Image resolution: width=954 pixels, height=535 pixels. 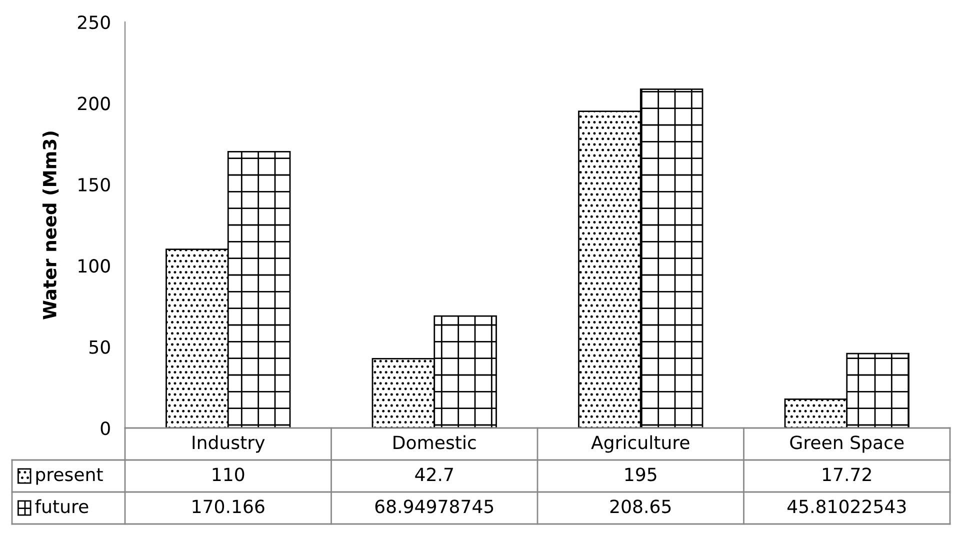 I want to click on data-label: 195, so click(x=640, y=475).